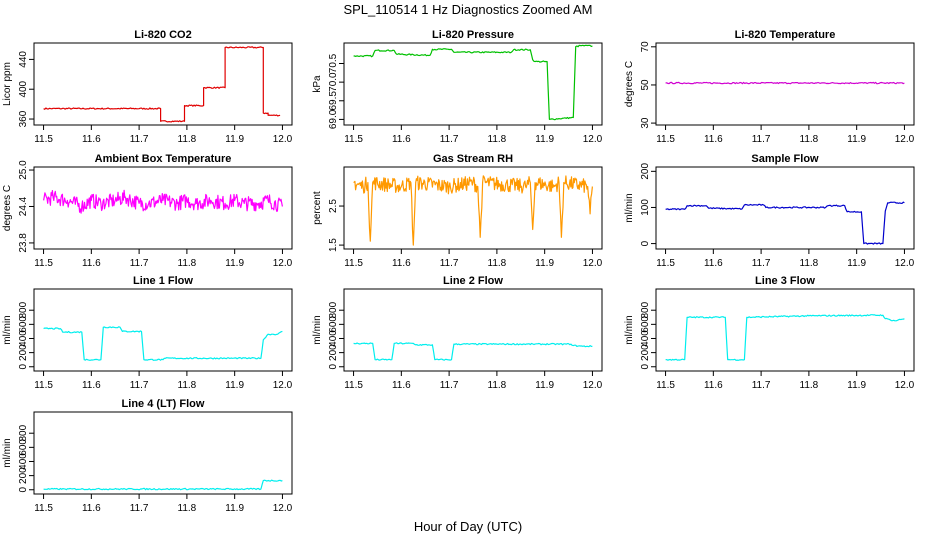 The width and height of the screenshot is (936, 540). What do you see at coordinates (473, 35) in the screenshot?
I see `panel-title: Li-820 Pressure` at bounding box center [473, 35].